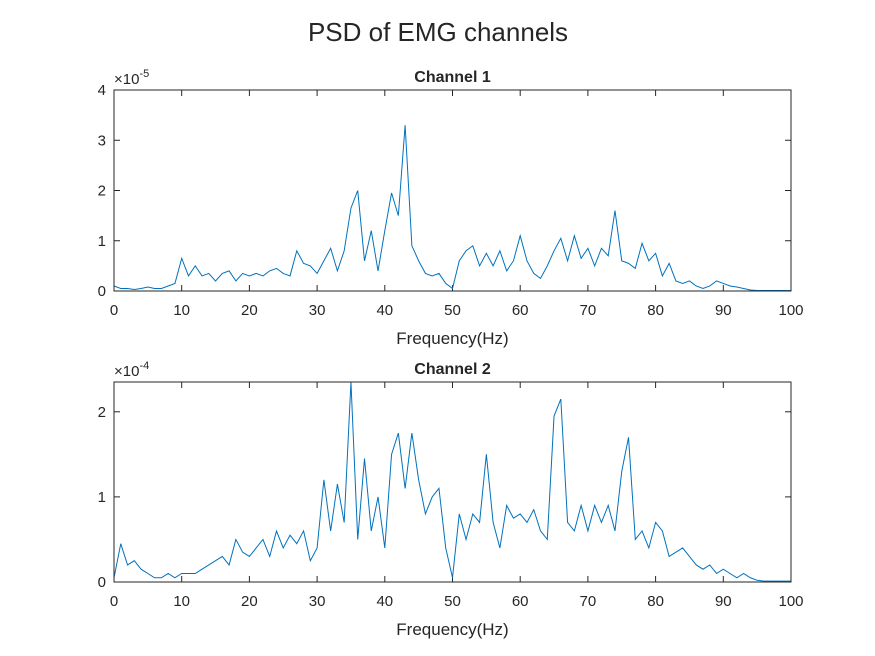  Describe the element at coordinates (144, 74) in the screenshot. I see `multiplier-exponent: -5` at that location.